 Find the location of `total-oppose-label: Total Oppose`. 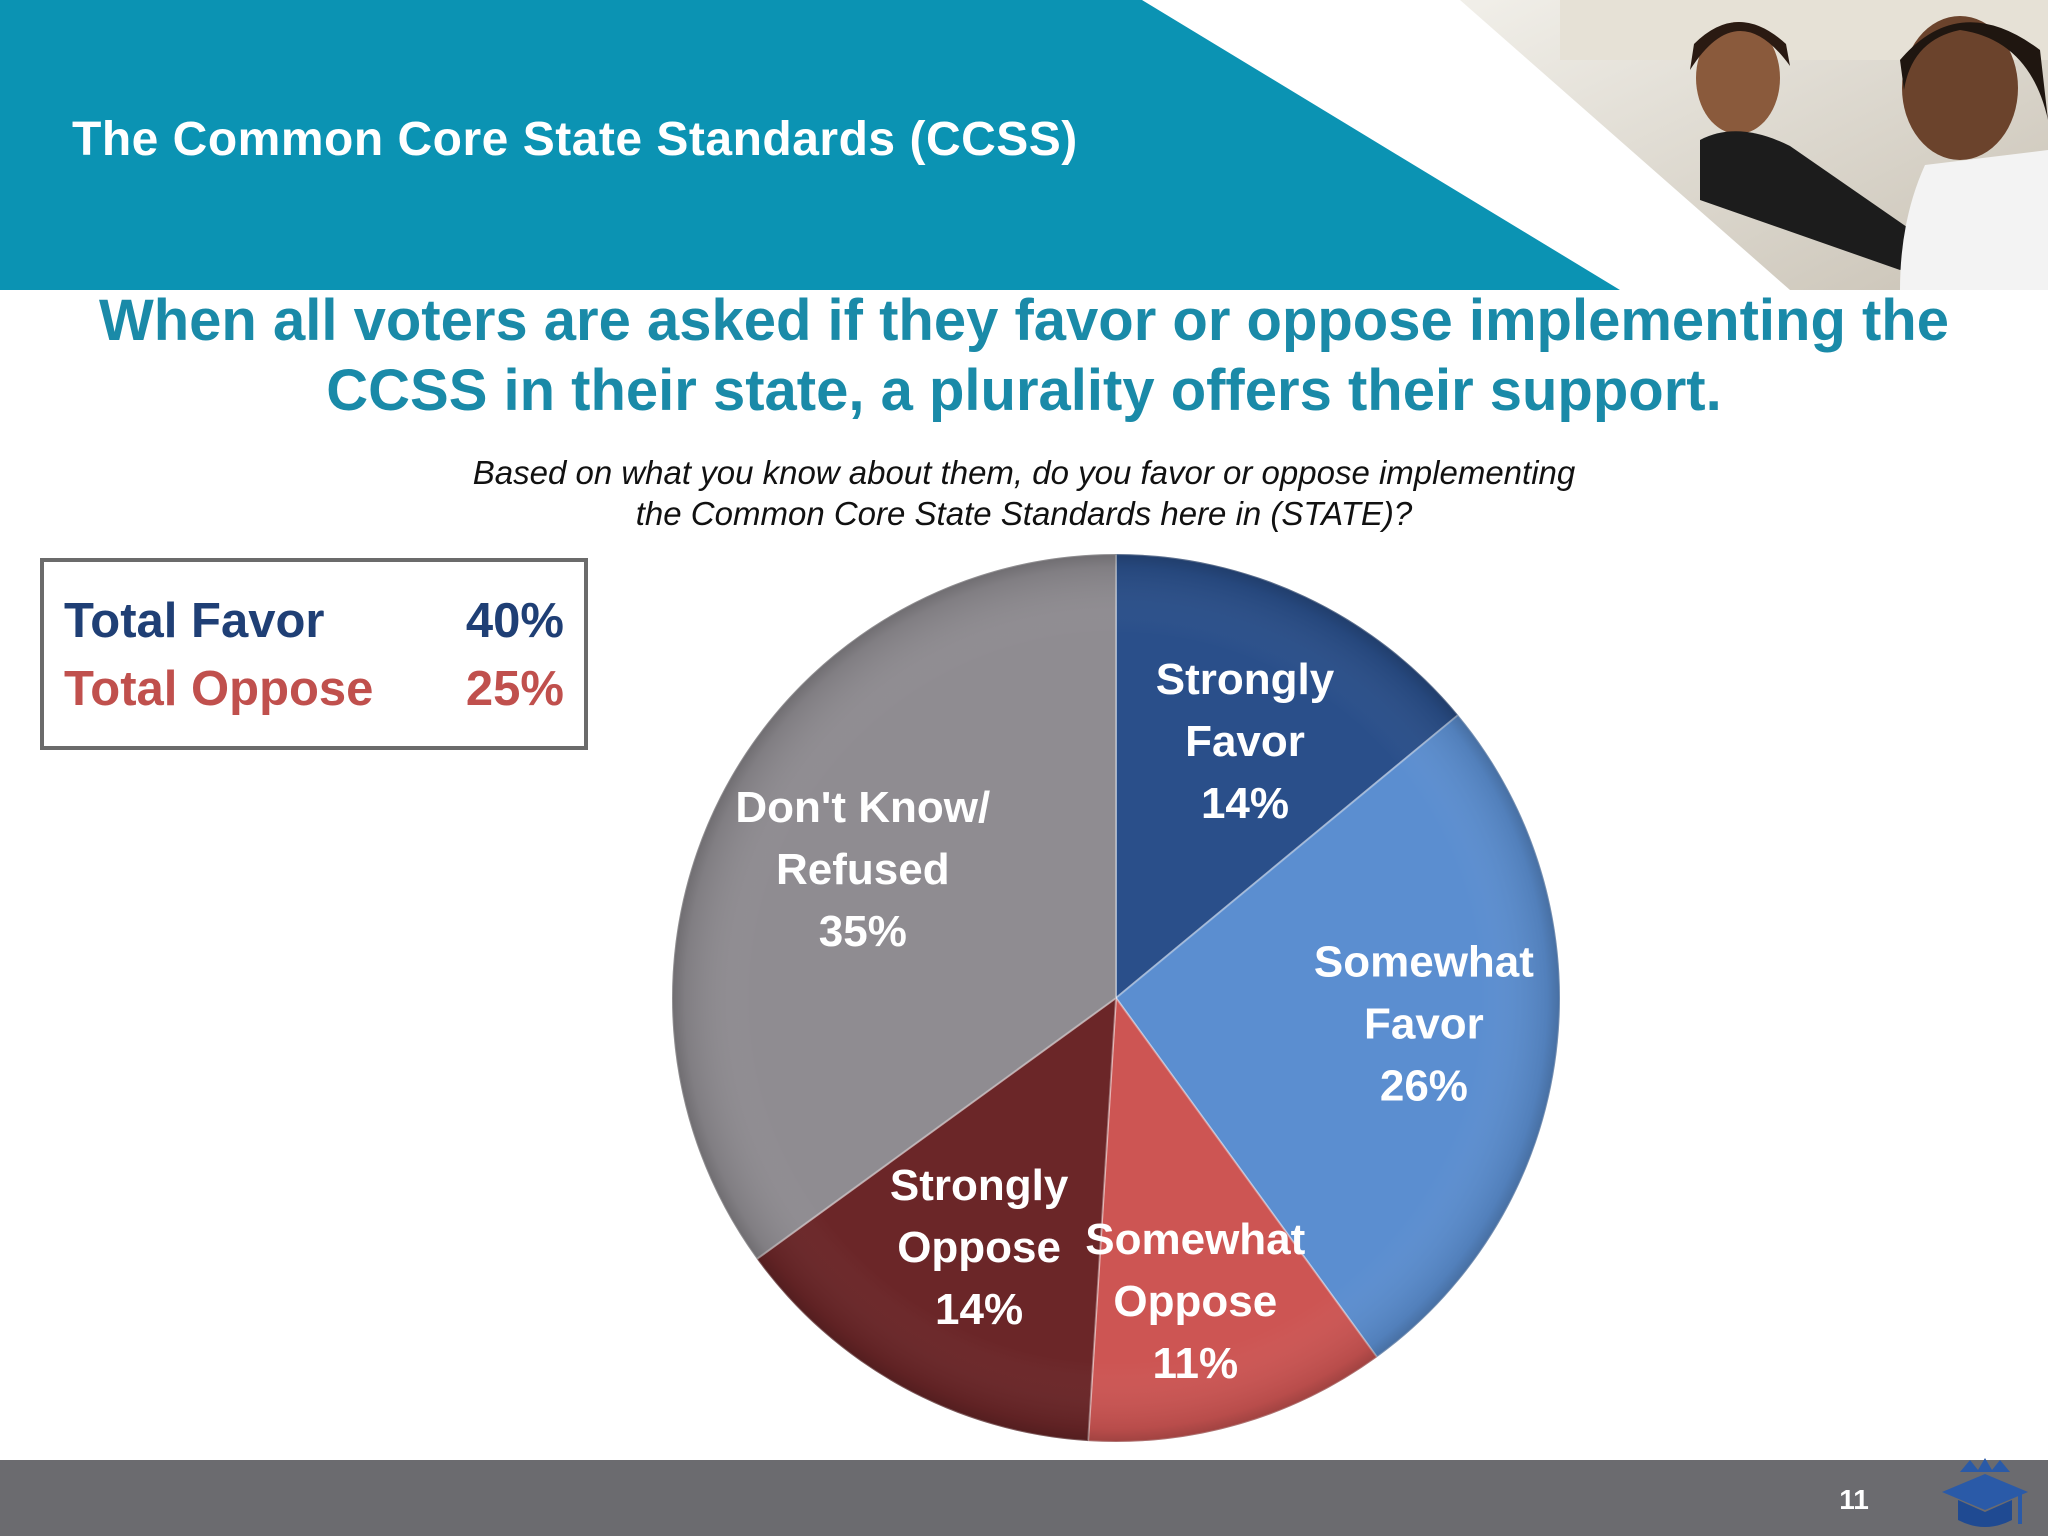

total-oppose-label: Total Oppose is located at coordinates (219, 689).